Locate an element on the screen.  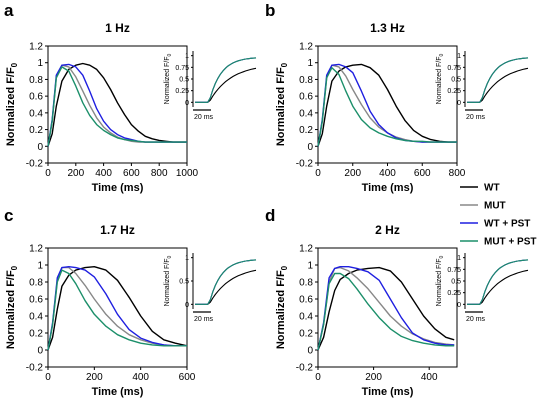
chart-title: 2 Hz is located at coordinates (387, 230).